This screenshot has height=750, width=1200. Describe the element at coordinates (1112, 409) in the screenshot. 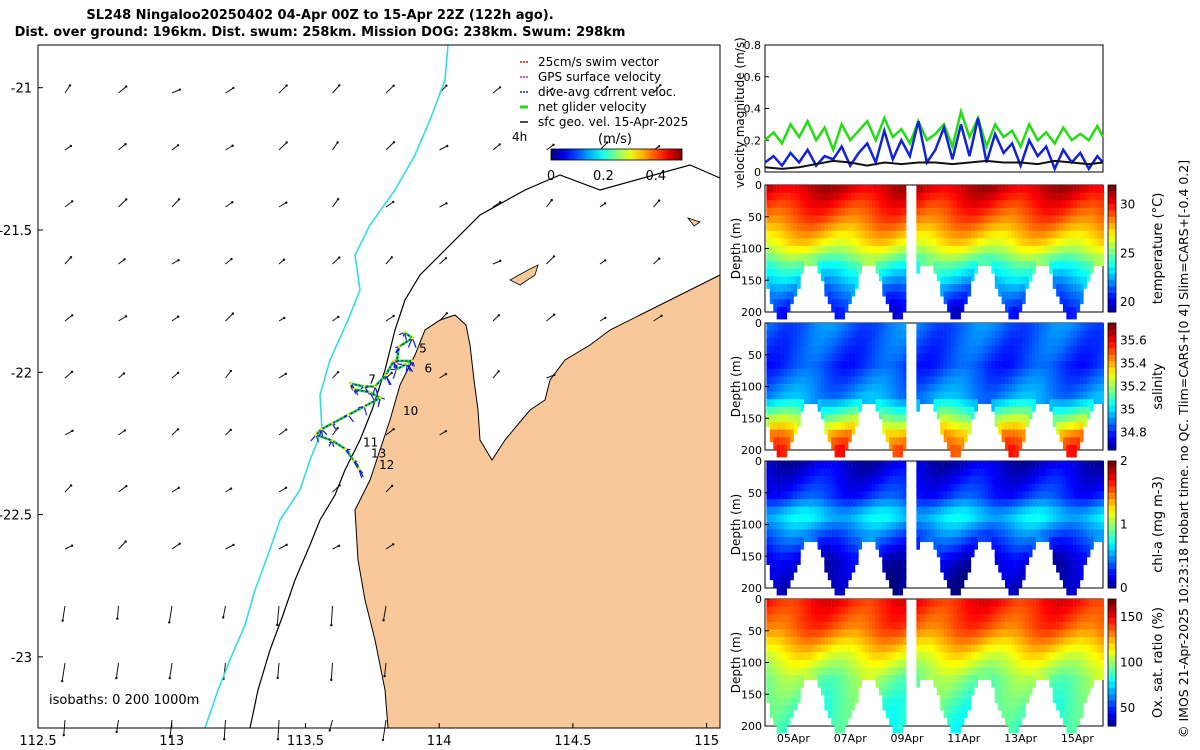

I see `colorbar-cell` at that location.